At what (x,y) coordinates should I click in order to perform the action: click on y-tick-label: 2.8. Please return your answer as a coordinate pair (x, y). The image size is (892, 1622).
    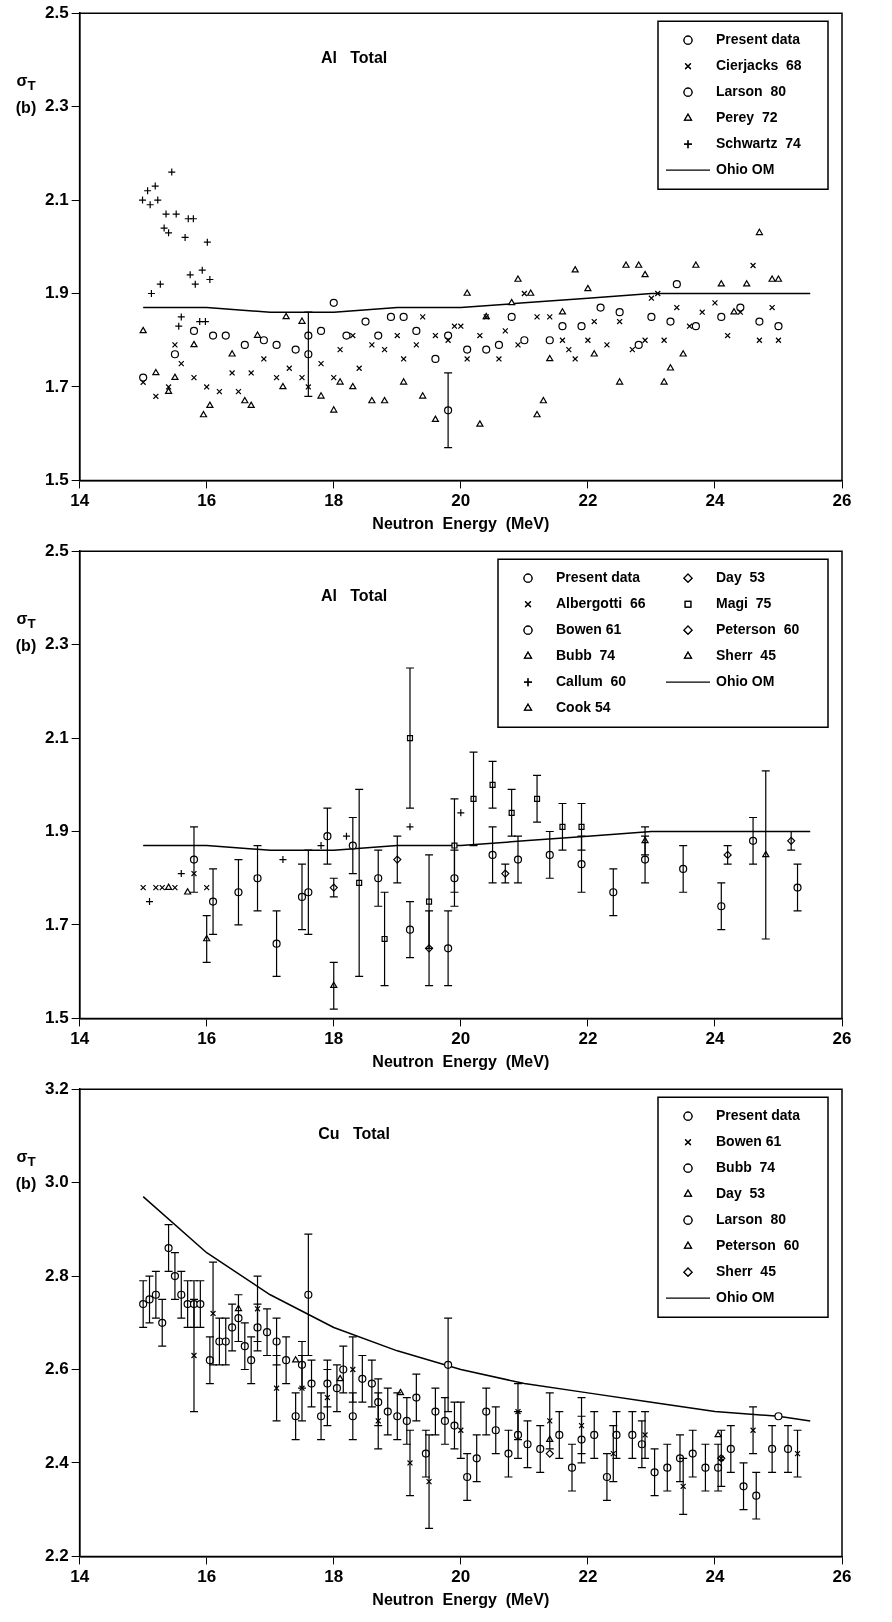
    Looking at the image, I should click on (56, 1275).